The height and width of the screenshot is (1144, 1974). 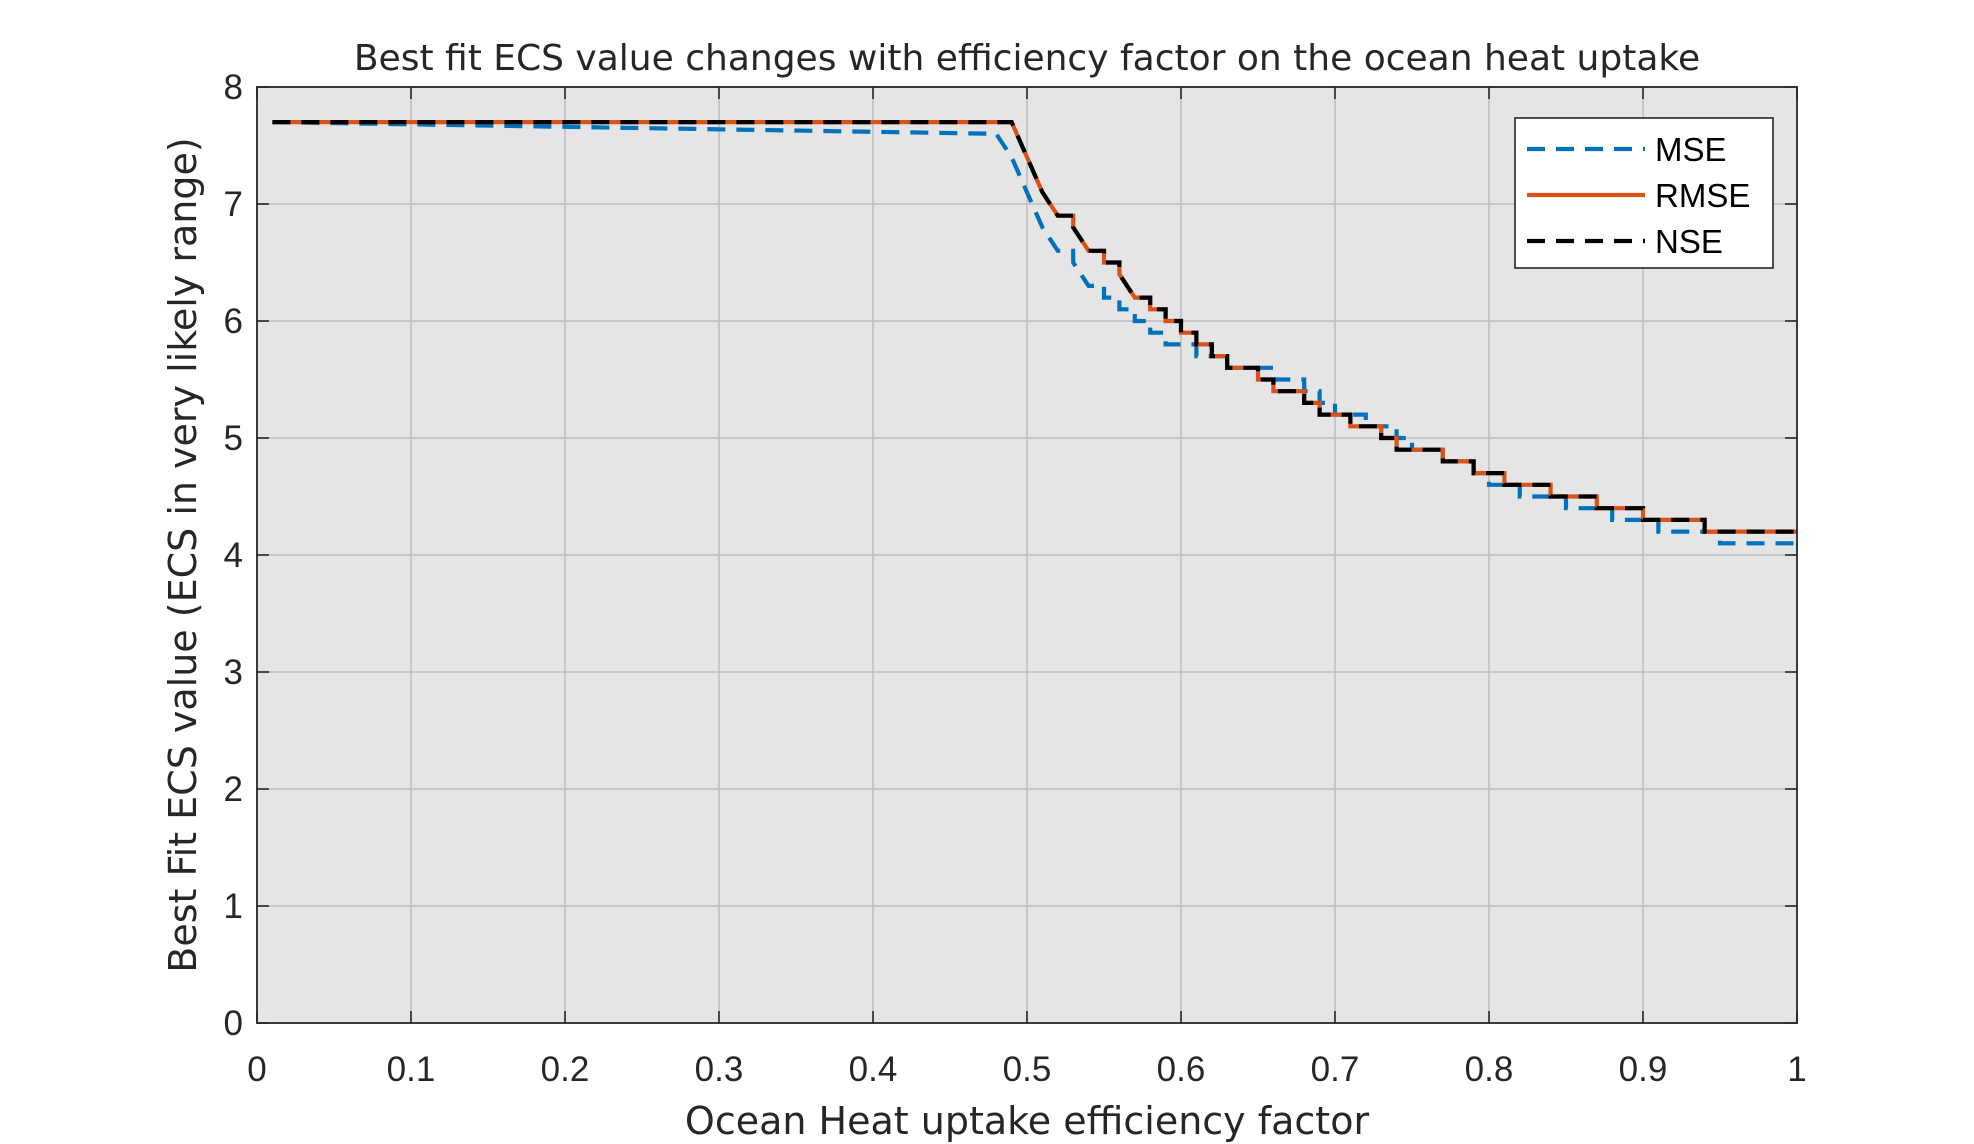 I want to click on y-tick-label: 4, so click(x=233, y=555).